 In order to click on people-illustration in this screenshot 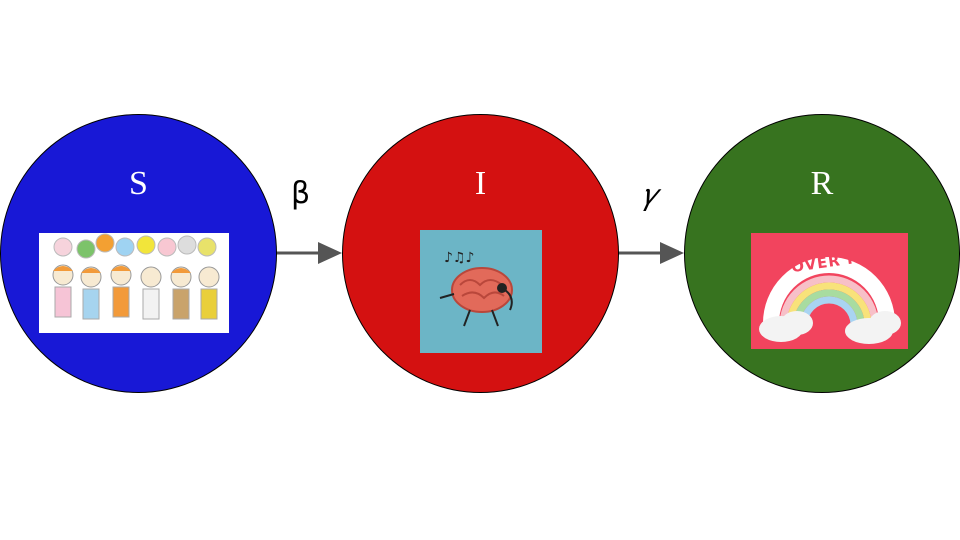, I will do `click(134, 283)`.